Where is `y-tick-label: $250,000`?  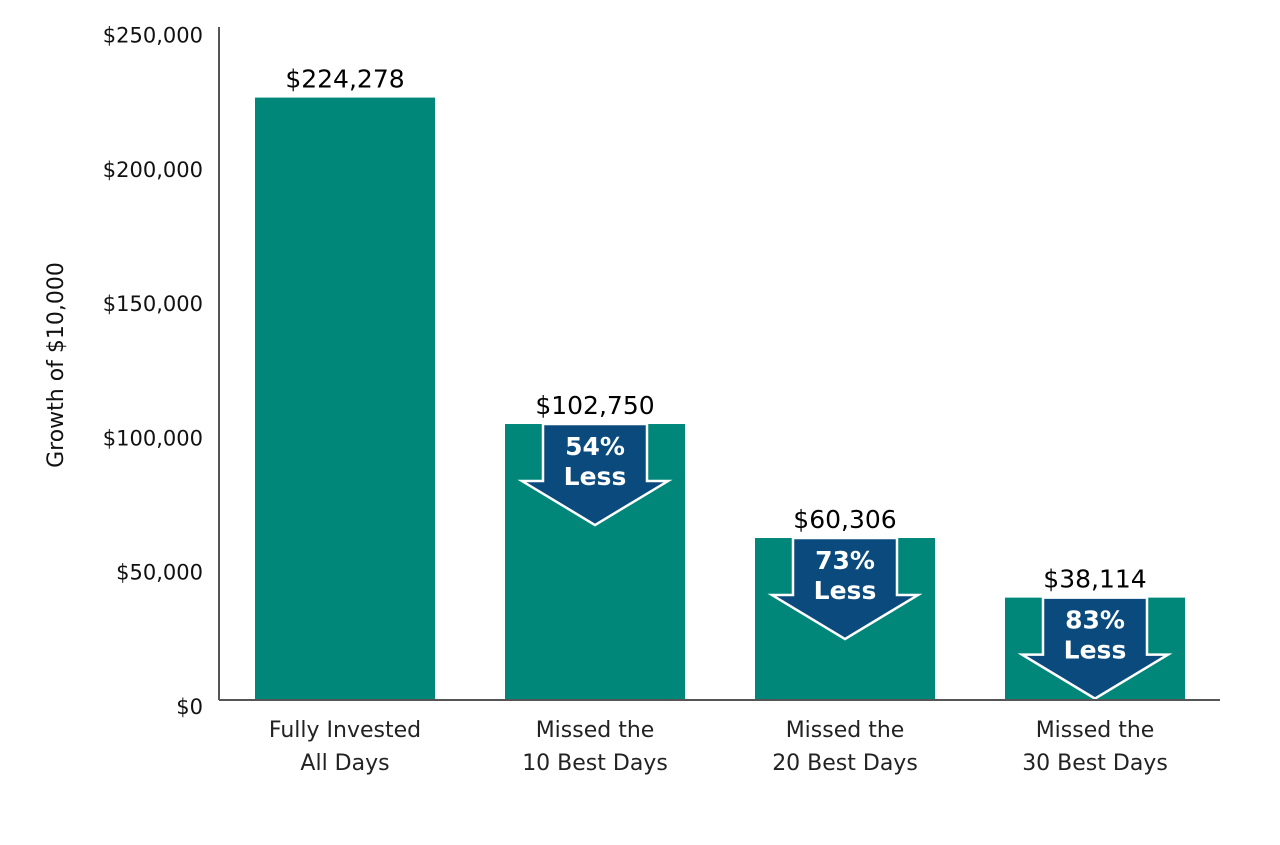 y-tick-label: $250,000 is located at coordinates (153, 36).